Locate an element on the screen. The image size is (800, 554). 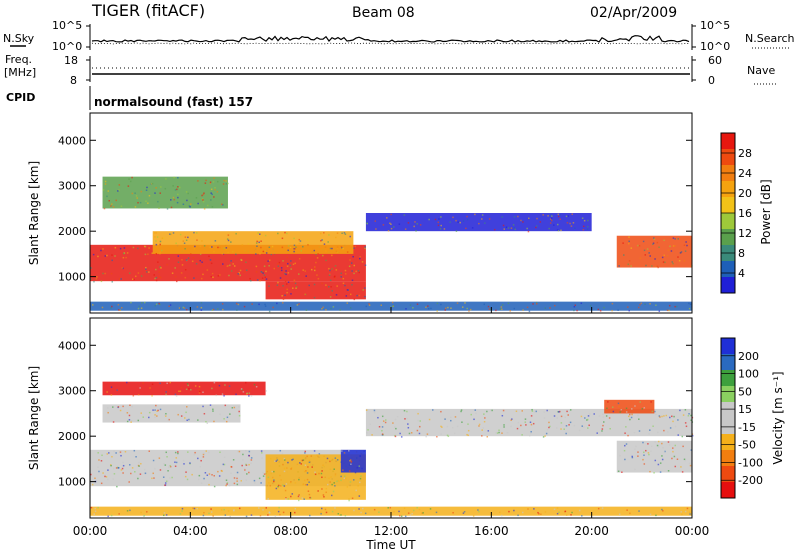
y-tick-label: 3000 is located at coordinates (72, 186).